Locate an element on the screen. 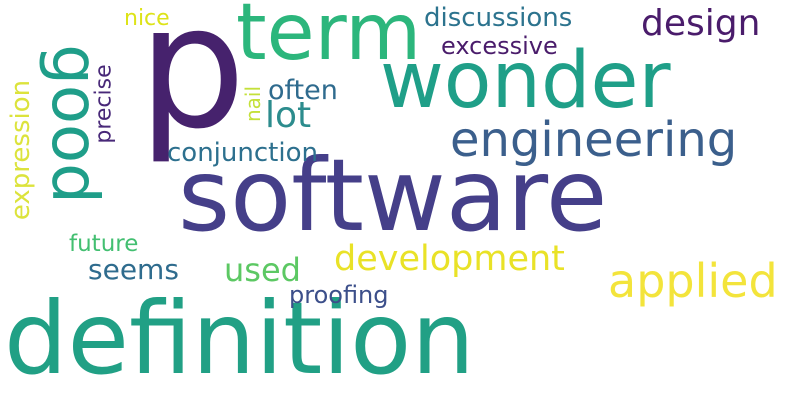 The height and width of the screenshot is (400, 800). word-nail: nail is located at coordinates (253, 104).